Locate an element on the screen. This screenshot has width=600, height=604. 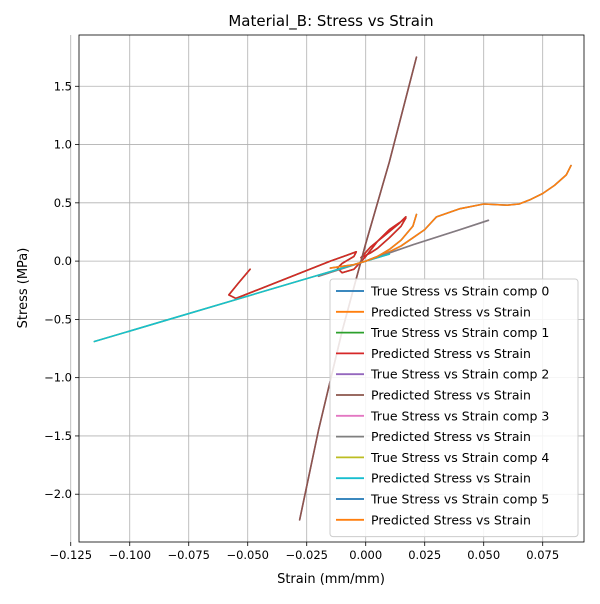
x-tick-label: −0.075 is located at coordinates (188, 555).